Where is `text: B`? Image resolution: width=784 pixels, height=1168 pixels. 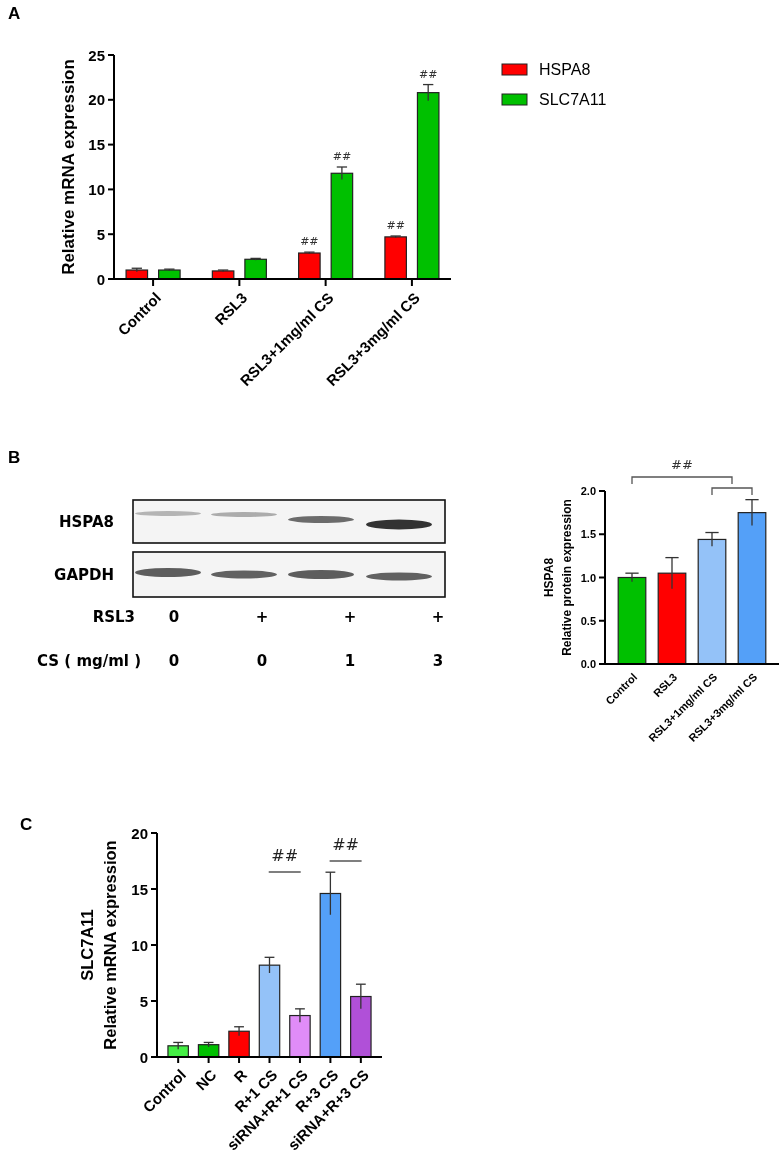
text: B is located at coordinates (14, 457).